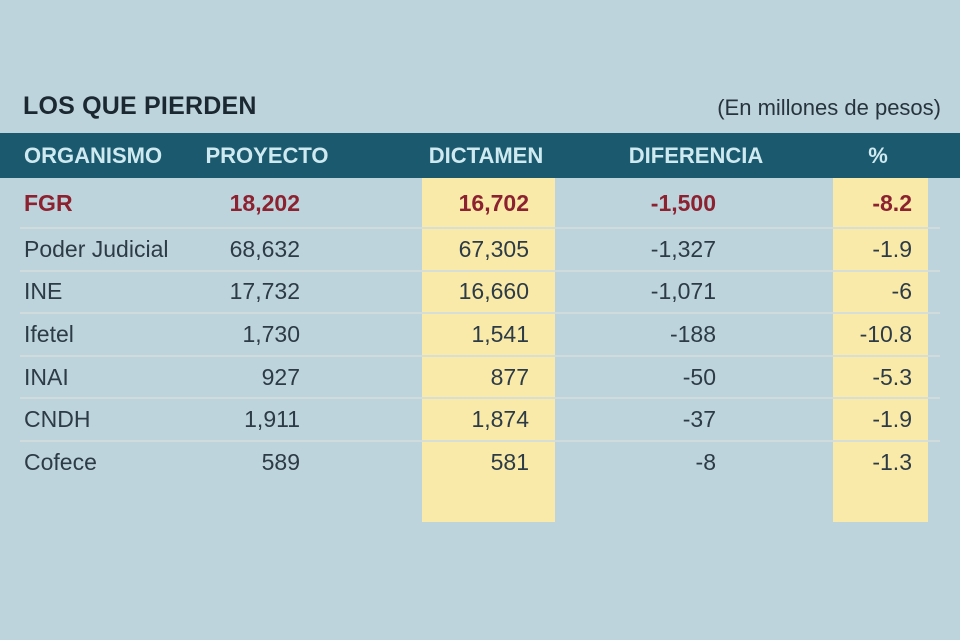 The width and height of the screenshot is (960, 640). What do you see at coordinates (500, 419) in the screenshot?
I see `cell-dictamen: 1,874` at bounding box center [500, 419].